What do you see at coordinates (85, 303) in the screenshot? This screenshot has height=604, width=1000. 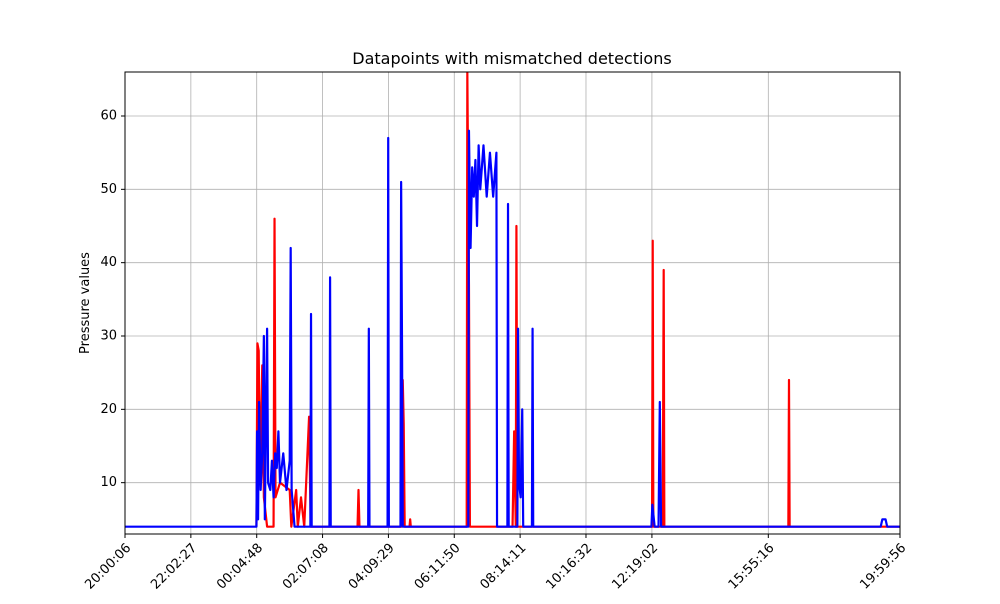 I see `y-axis-label: Pressure values` at bounding box center [85, 303].